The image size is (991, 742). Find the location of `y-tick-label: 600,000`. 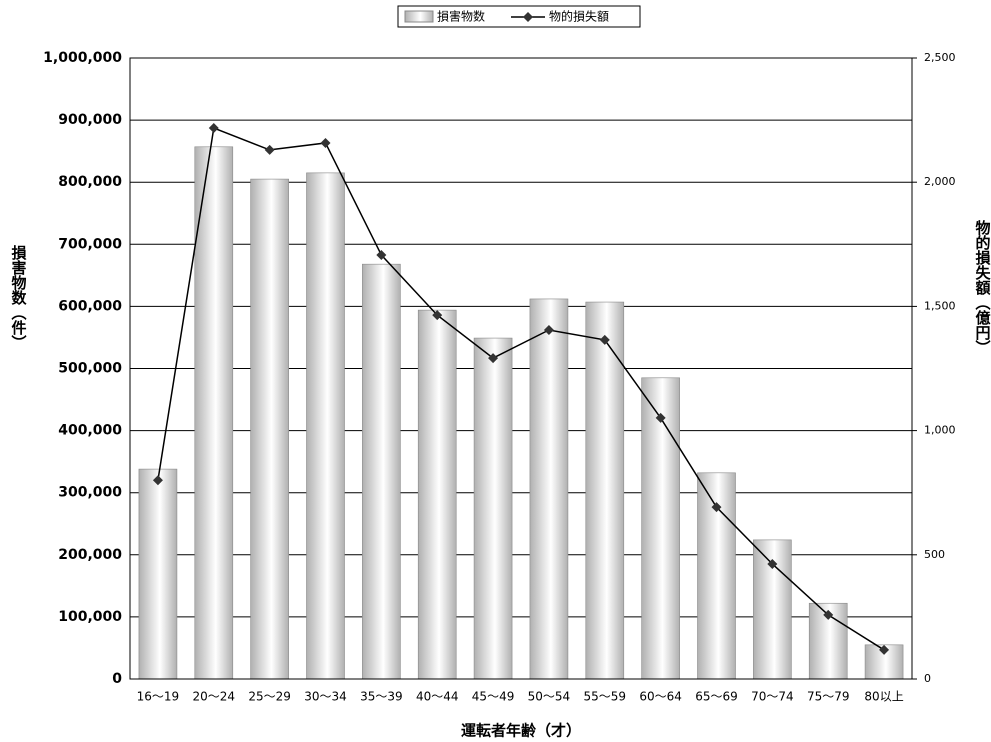

y-tick-label: 600,000 is located at coordinates (90, 306).